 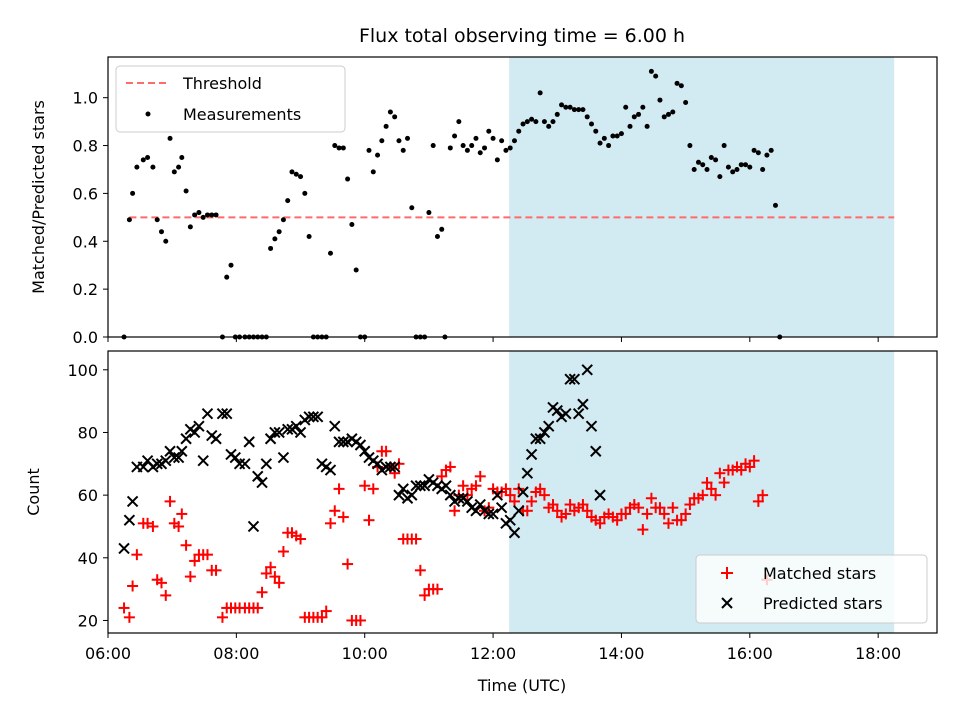 What do you see at coordinates (727, 573) in the screenshot?
I see `legend-matched-swatch` at bounding box center [727, 573].